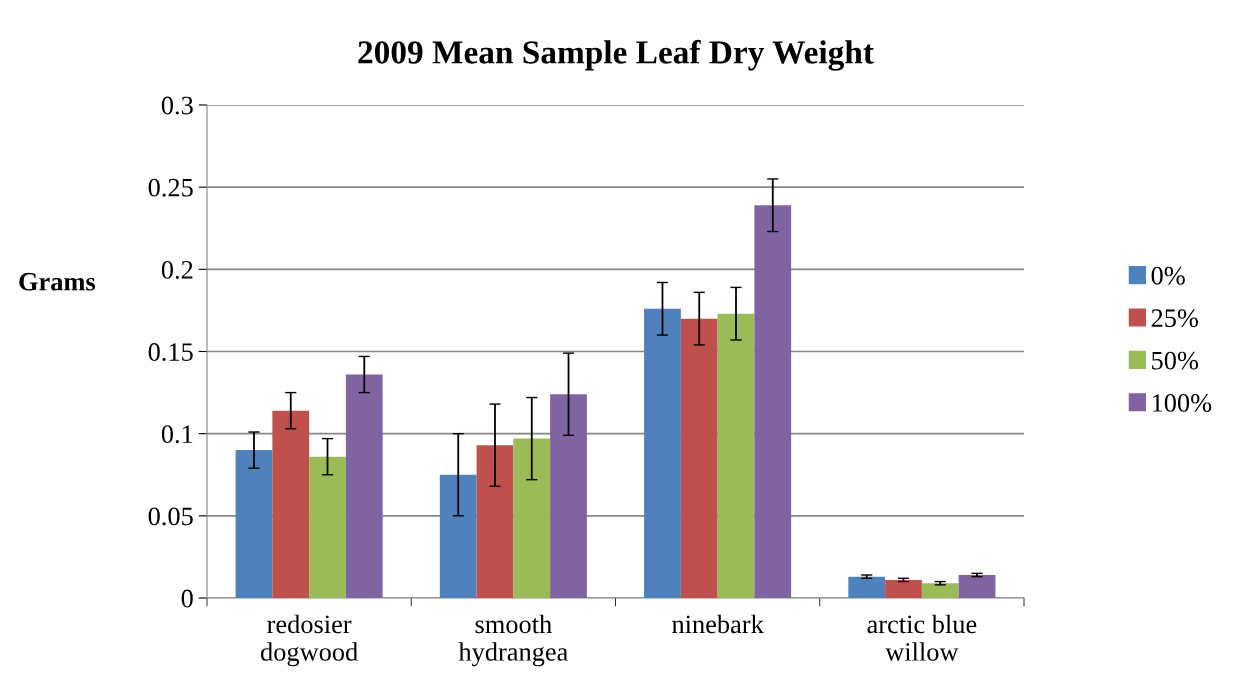  Describe the element at coordinates (170, 516) in the screenshot. I see `y-tick-label: 0.05` at that location.